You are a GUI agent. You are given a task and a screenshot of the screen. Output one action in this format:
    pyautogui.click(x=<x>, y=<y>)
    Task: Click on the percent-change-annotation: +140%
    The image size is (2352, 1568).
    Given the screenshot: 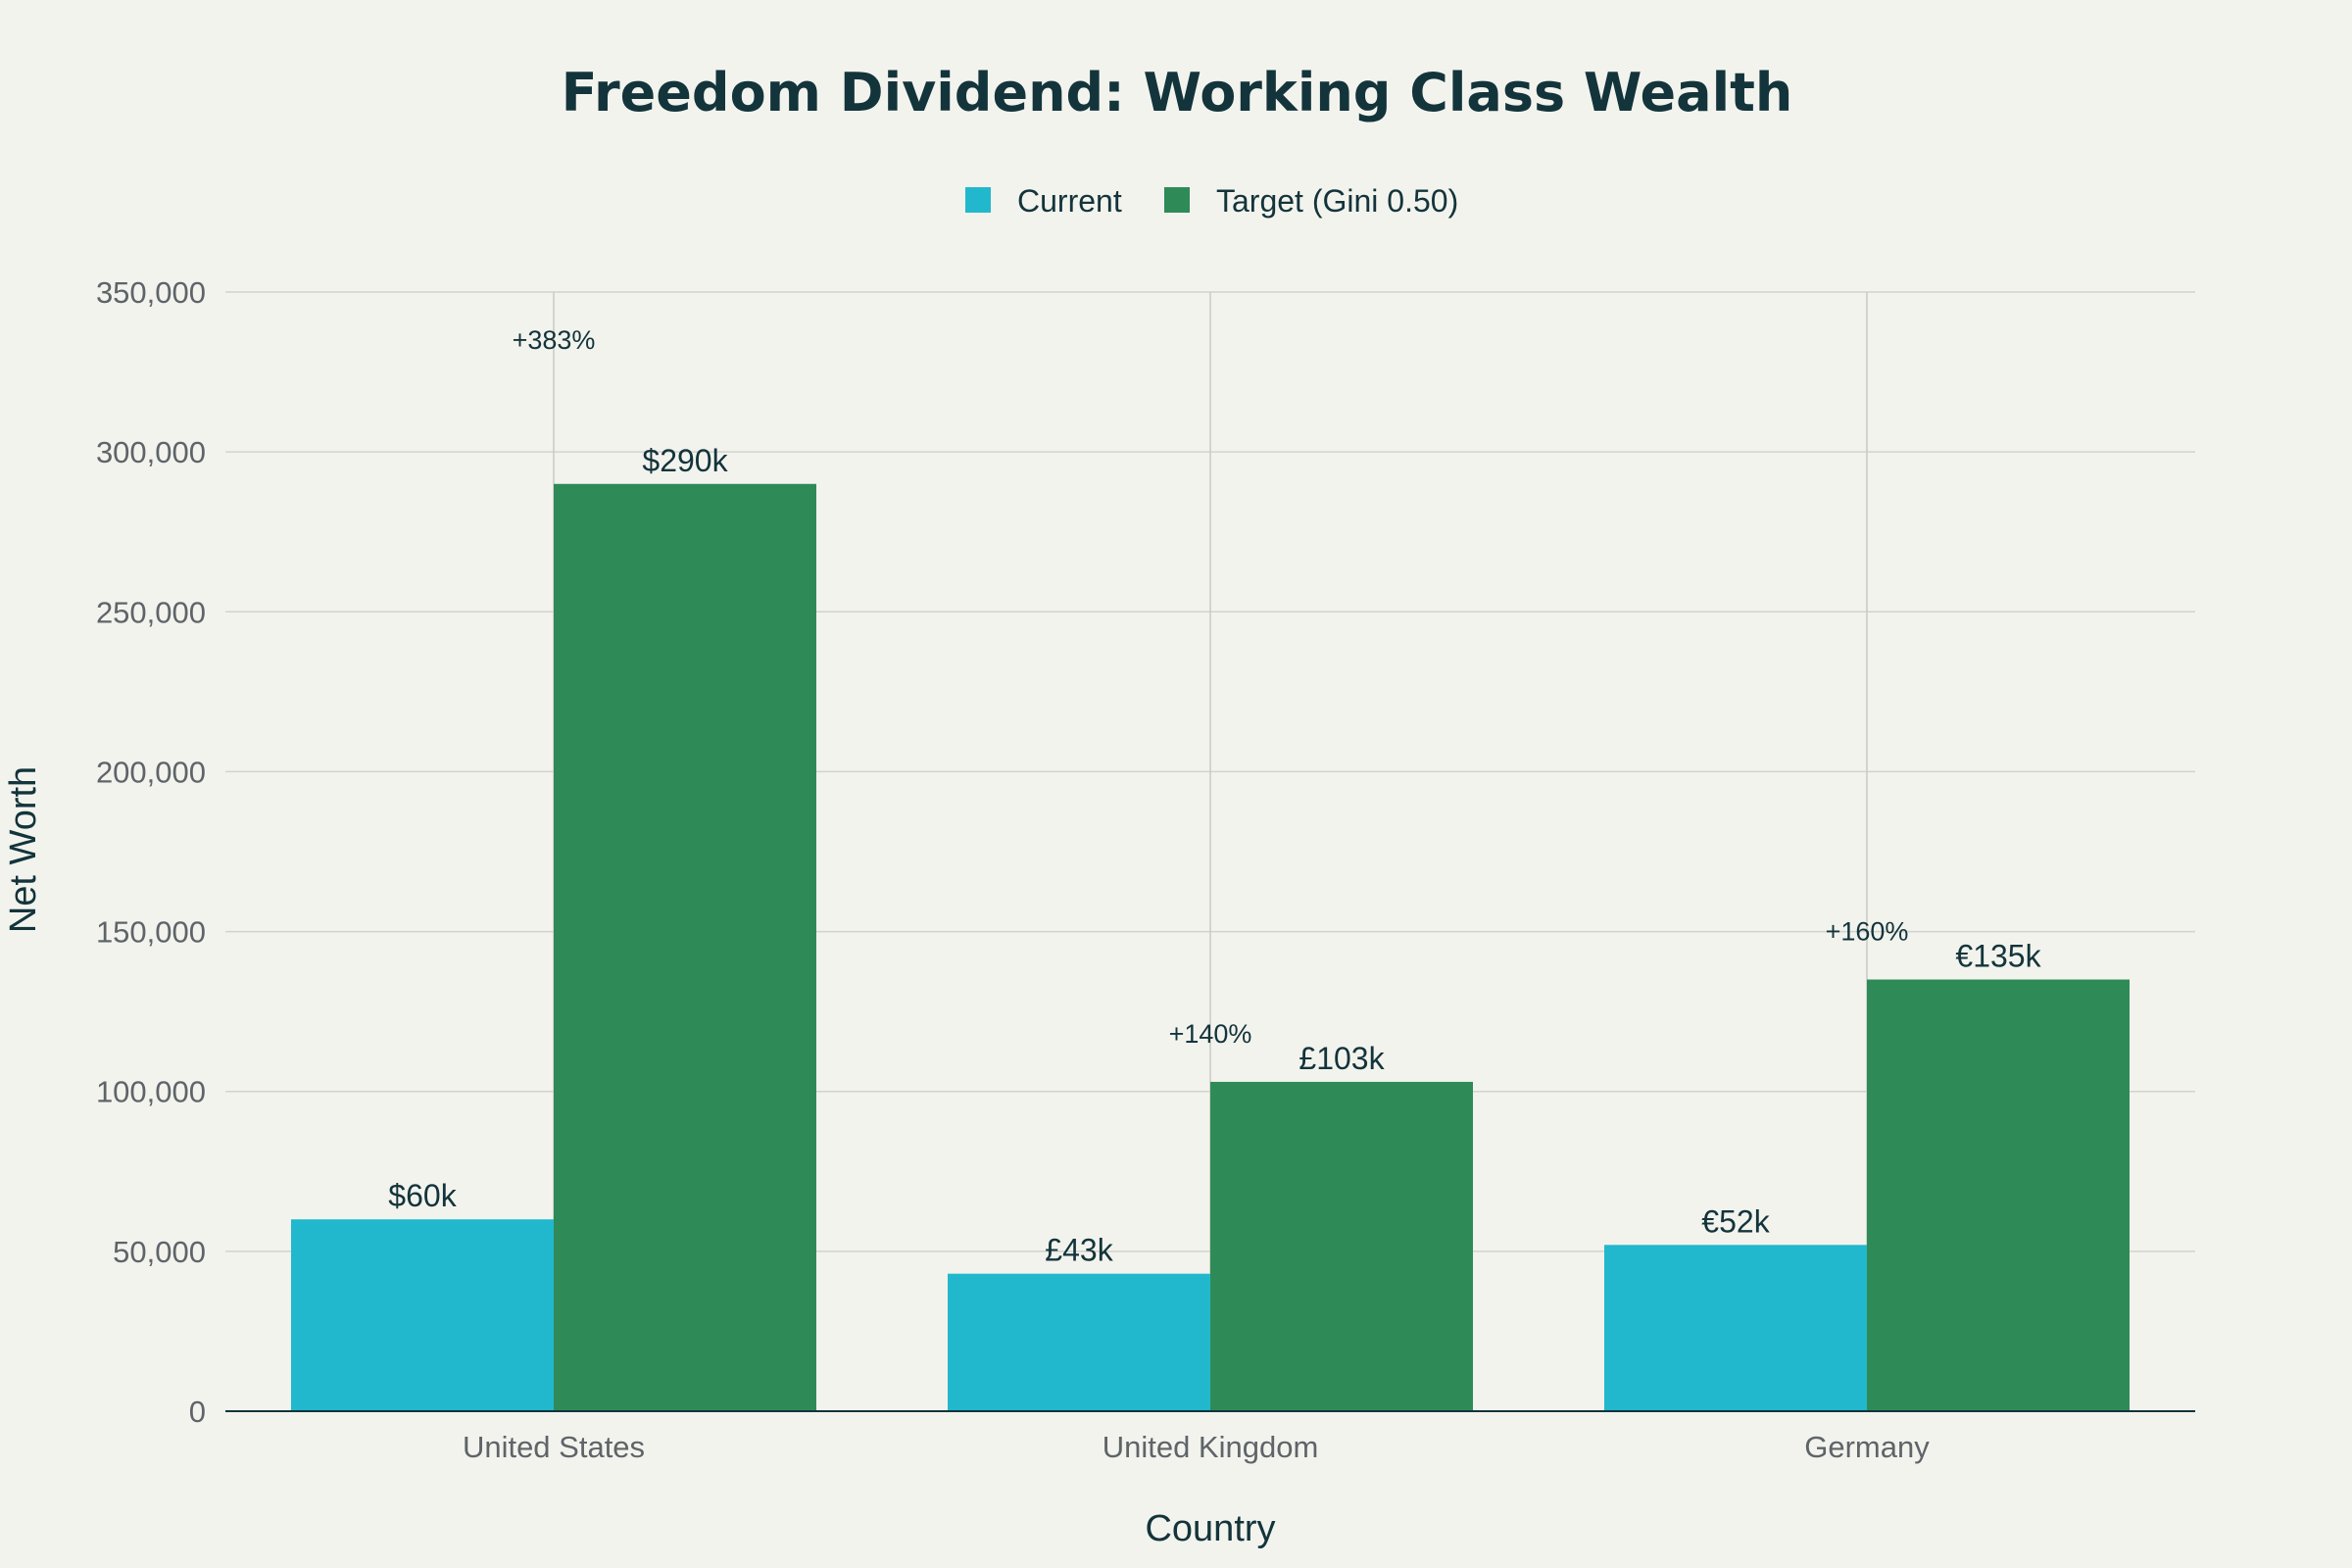 What is the action you would take?
    pyautogui.click(x=1210, y=1034)
    